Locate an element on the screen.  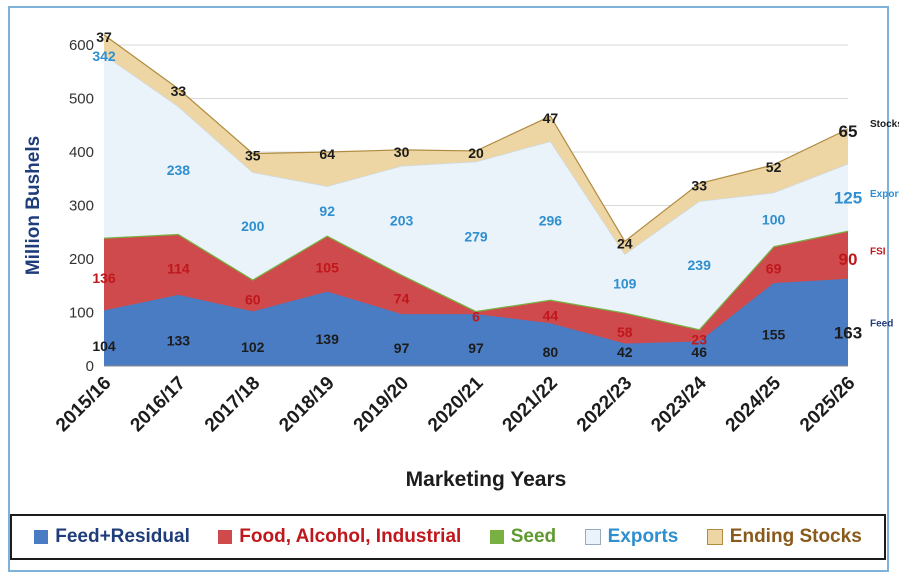
data-label-fsi: 58 is located at coordinates (625, 332).